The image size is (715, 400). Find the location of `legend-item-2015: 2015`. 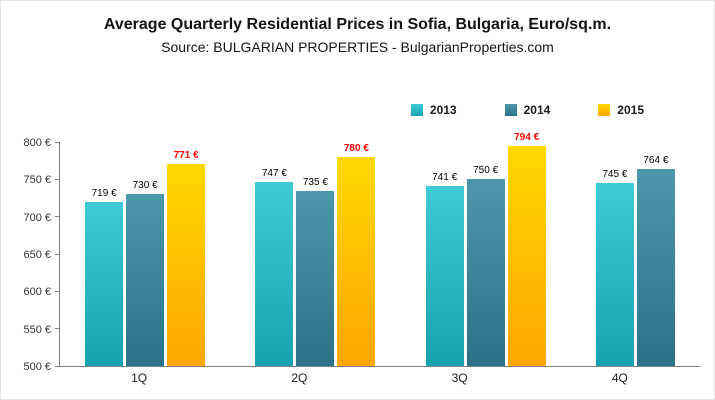

legend-item-2015: 2015 is located at coordinates (621, 110).